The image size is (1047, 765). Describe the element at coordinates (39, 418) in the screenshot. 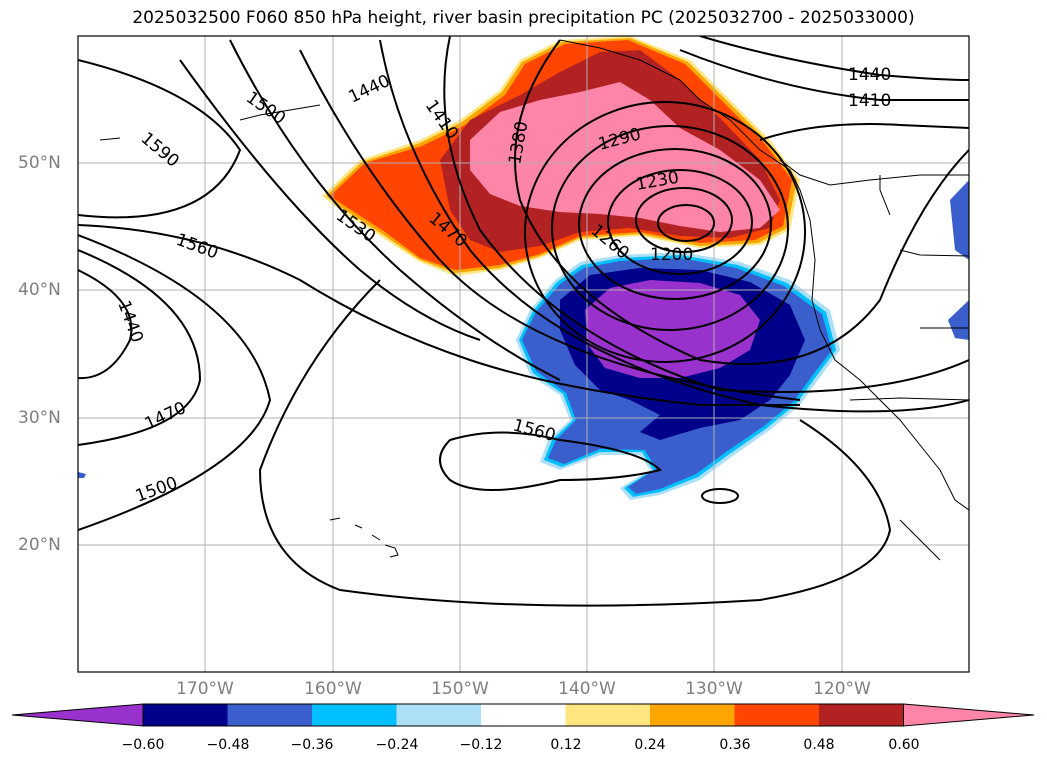

I see `lat-label-30: 30°N` at that location.